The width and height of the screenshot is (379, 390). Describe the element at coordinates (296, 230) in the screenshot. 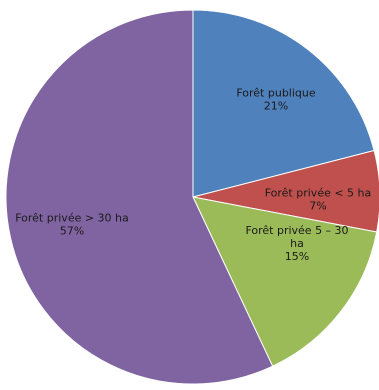

I see `pie-category-label: Forêt privée 5 – 30` at that location.